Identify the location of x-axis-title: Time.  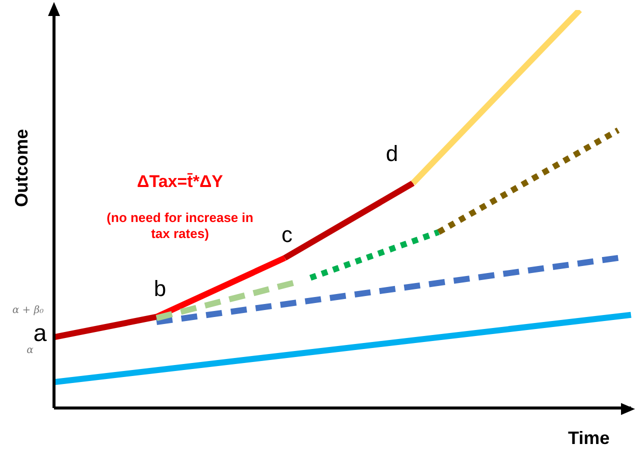
(589, 438).